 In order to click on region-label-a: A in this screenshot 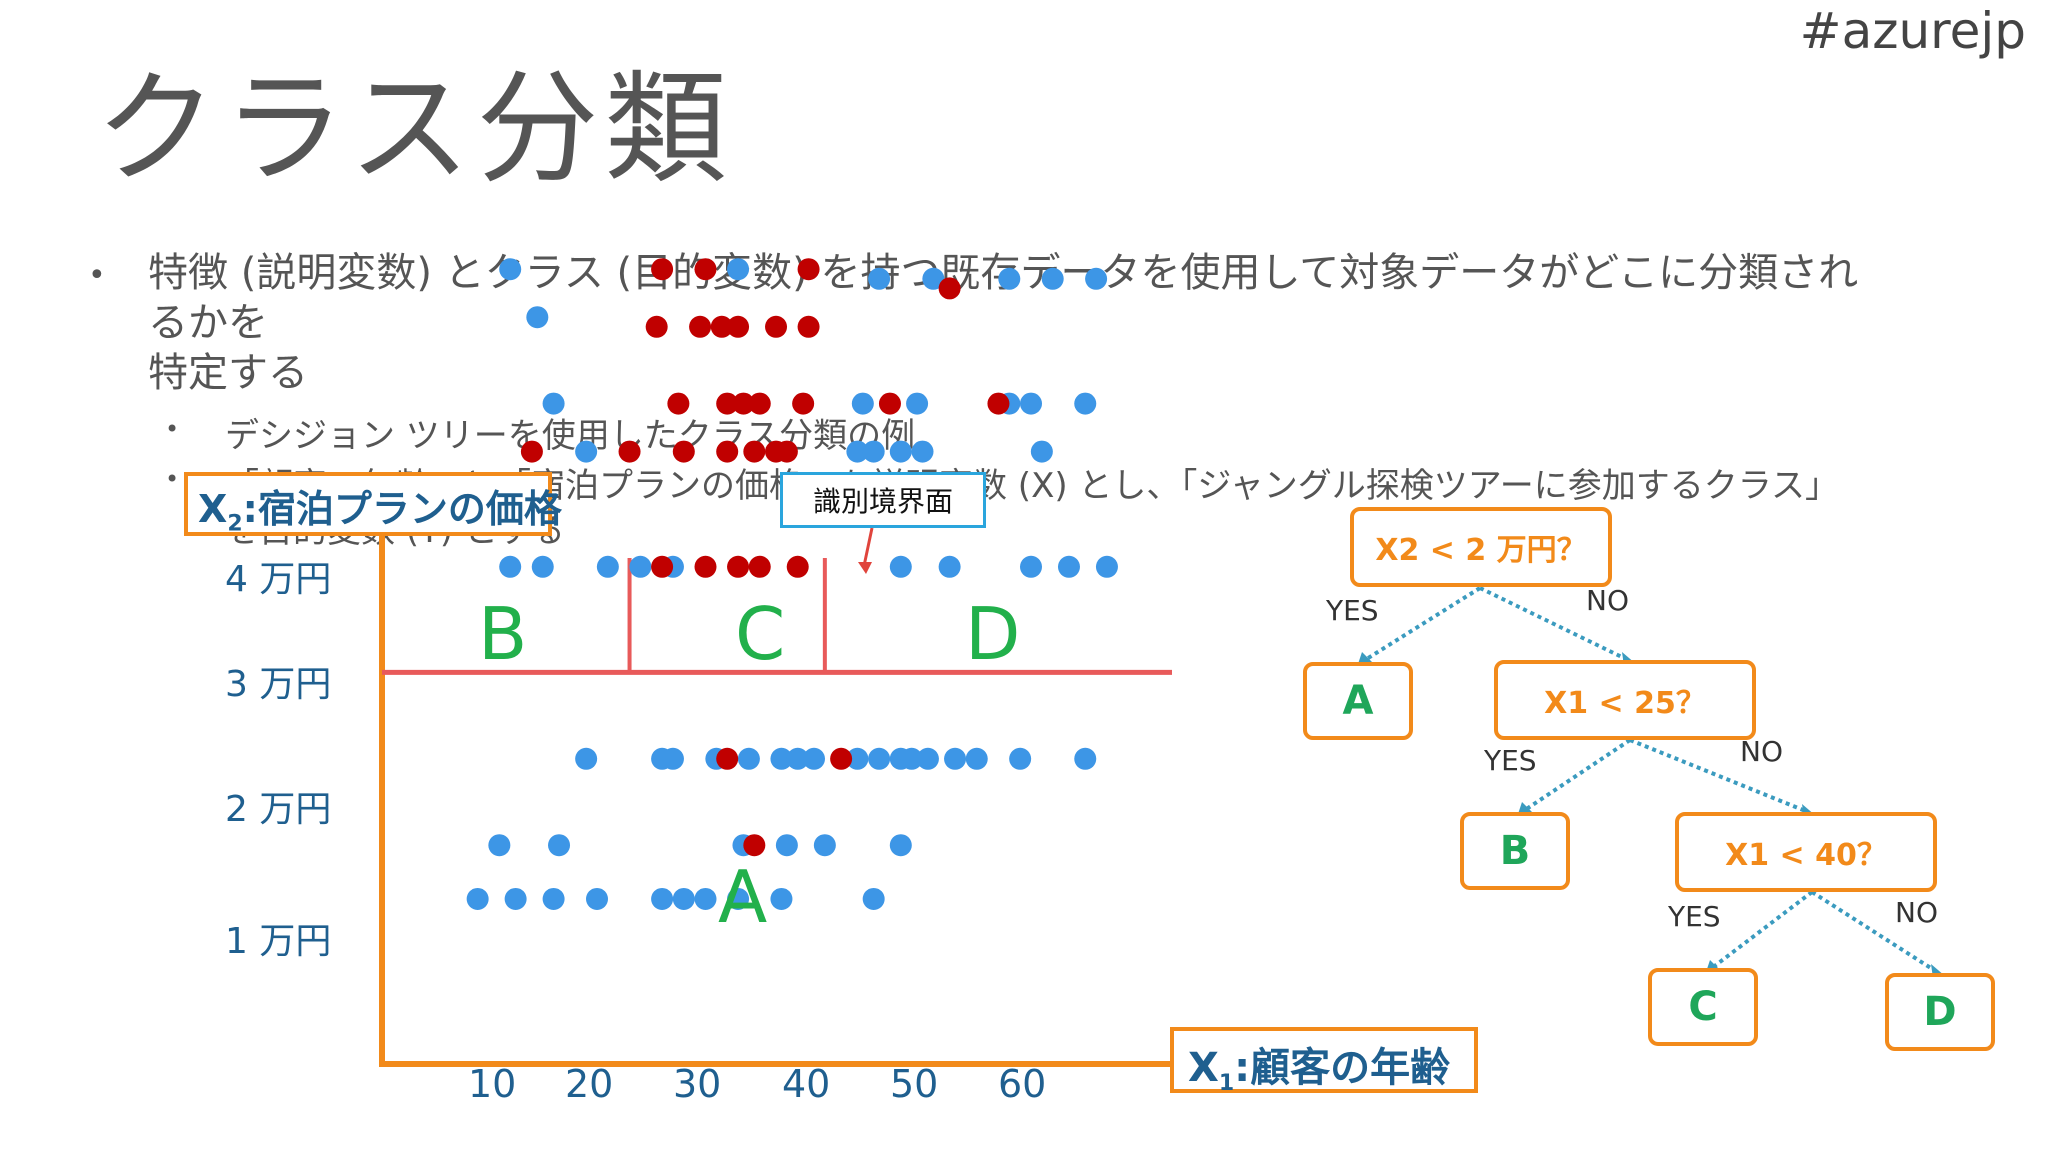, I will do `click(743, 897)`.